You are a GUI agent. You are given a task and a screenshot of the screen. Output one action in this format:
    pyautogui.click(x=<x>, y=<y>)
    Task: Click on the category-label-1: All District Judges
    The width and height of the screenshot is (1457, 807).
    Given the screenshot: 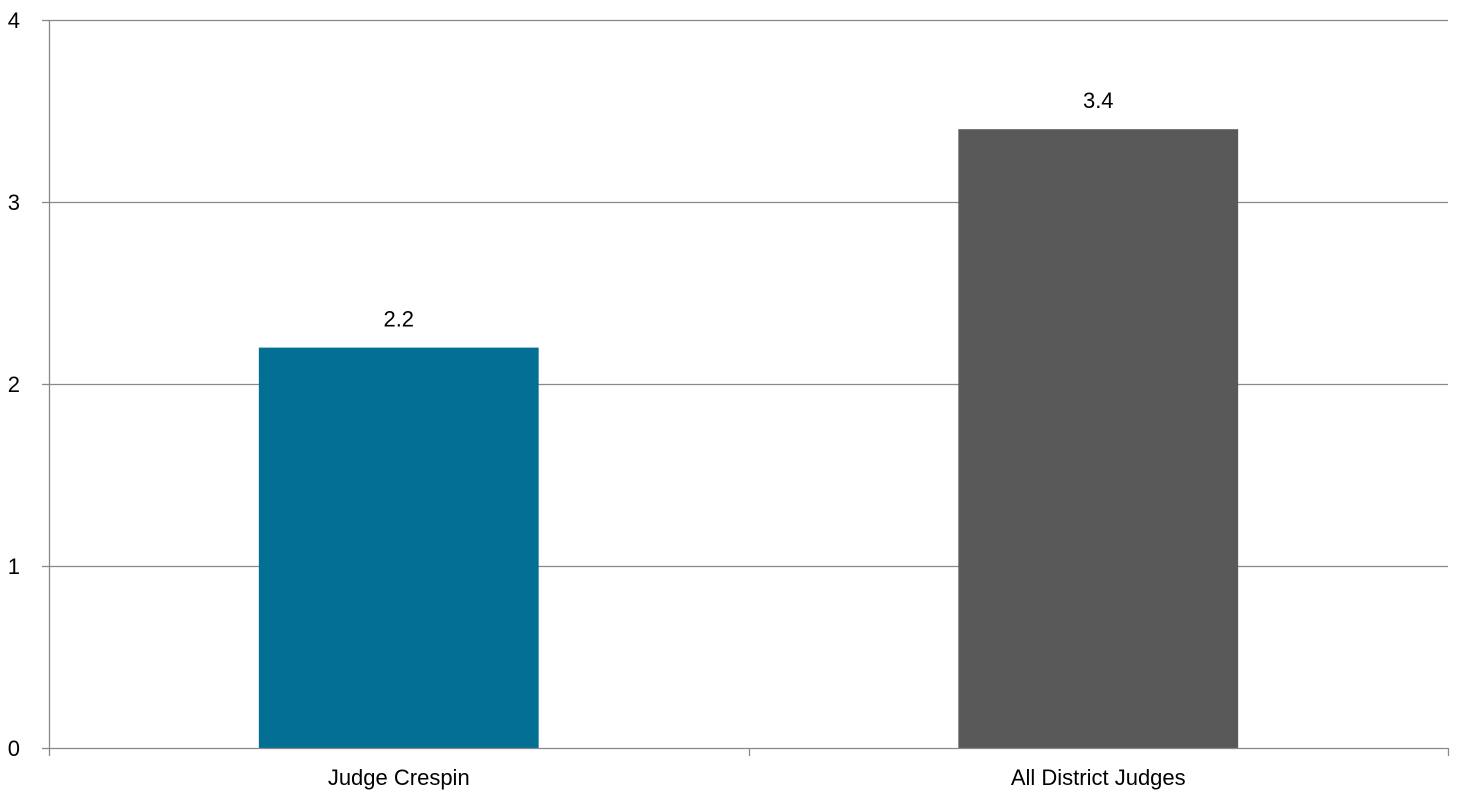 What is the action you would take?
    pyautogui.click(x=1098, y=777)
    